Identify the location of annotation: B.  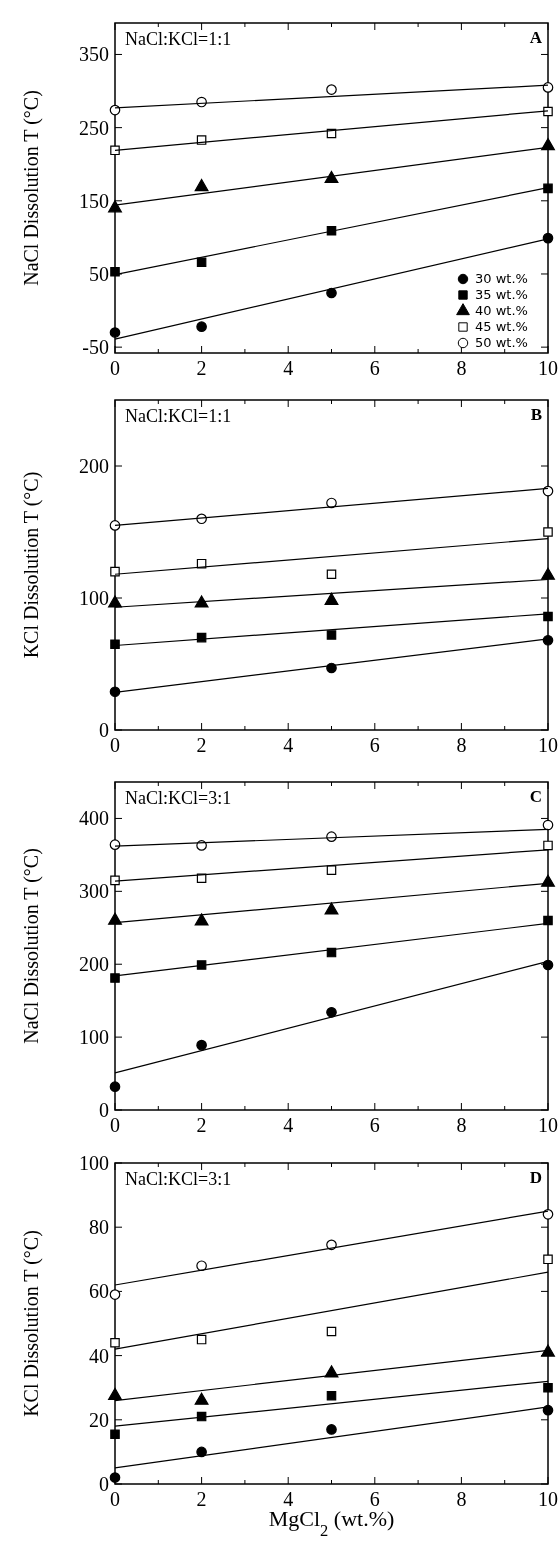
(536, 414).